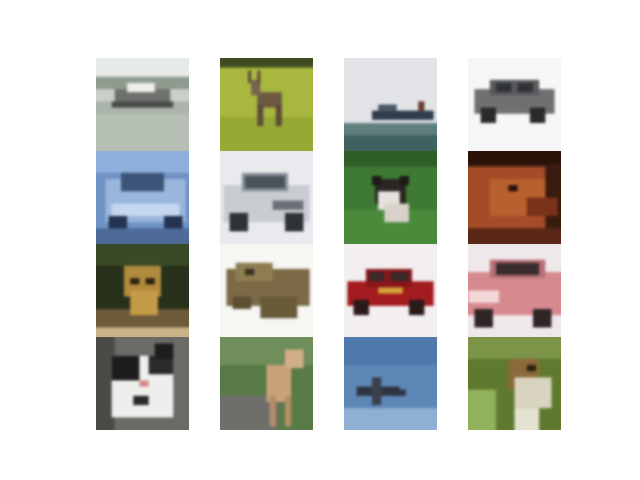 The image size is (640, 480). I want to click on ship-image, so click(390, 104).